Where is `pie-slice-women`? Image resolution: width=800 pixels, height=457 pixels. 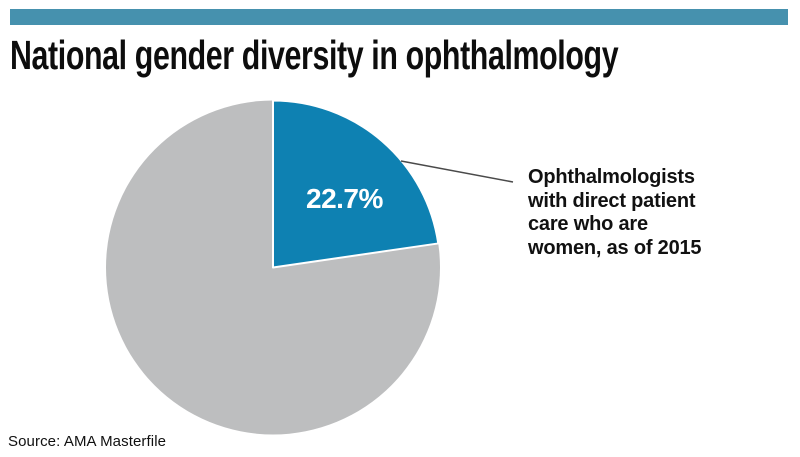
pie-slice-women is located at coordinates (356, 184).